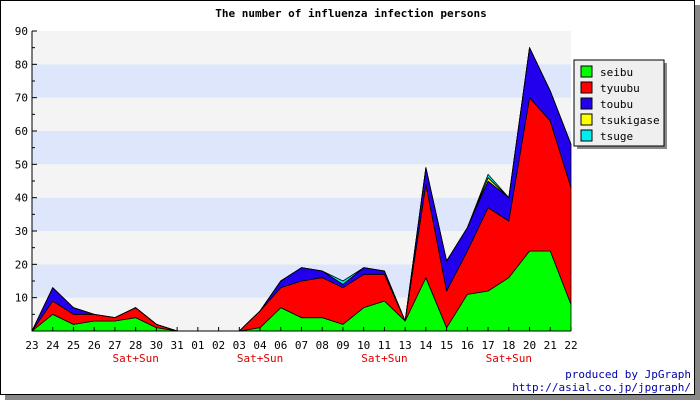 The image size is (700, 401). What do you see at coordinates (239, 345) in the screenshot?
I see `x-tick-label: 03` at bounding box center [239, 345].